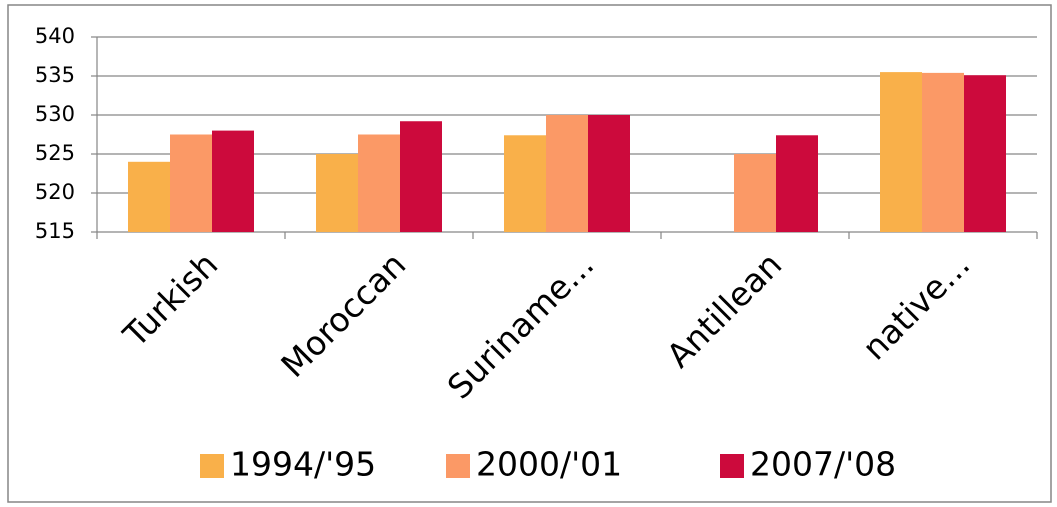 The image size is (1057, 507). What do you see at coordinates (303, 464) in the screenshot?
I see `legend-label: 1994/'95` at bounding box center [303, 464].